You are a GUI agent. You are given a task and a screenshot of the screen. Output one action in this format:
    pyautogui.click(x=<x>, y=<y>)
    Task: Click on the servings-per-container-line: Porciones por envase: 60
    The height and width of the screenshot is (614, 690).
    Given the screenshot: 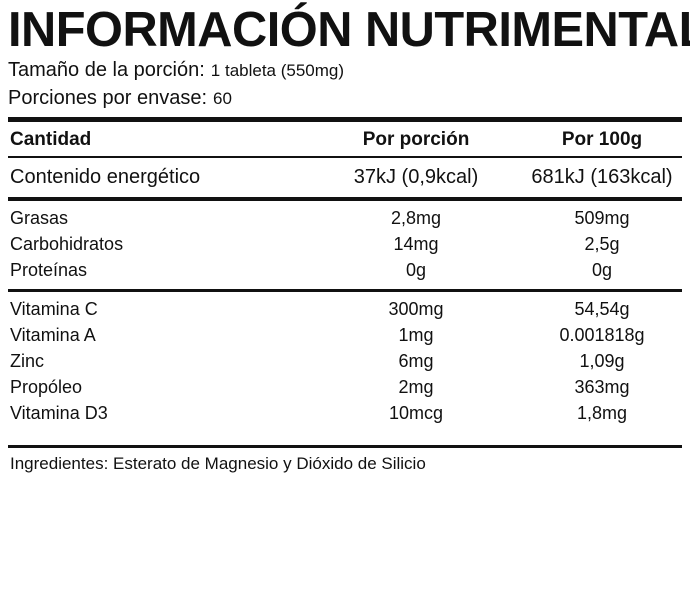 What is the action you would take?
    pyautogui.click(x=120, y=98)
    